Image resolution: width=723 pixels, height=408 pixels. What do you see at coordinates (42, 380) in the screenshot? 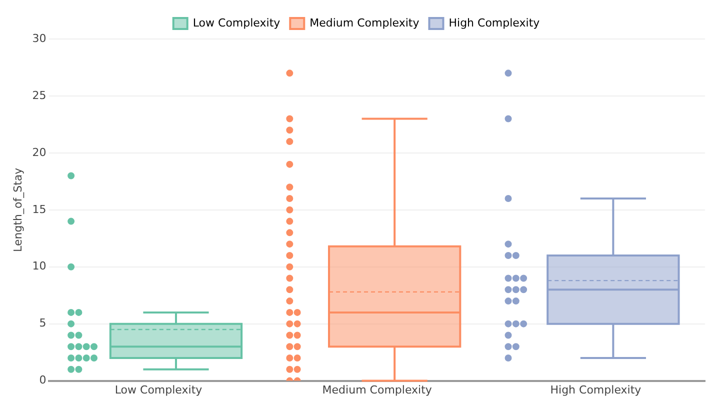
I see `y-tick-label: 0` at bounding box center [42, 380].